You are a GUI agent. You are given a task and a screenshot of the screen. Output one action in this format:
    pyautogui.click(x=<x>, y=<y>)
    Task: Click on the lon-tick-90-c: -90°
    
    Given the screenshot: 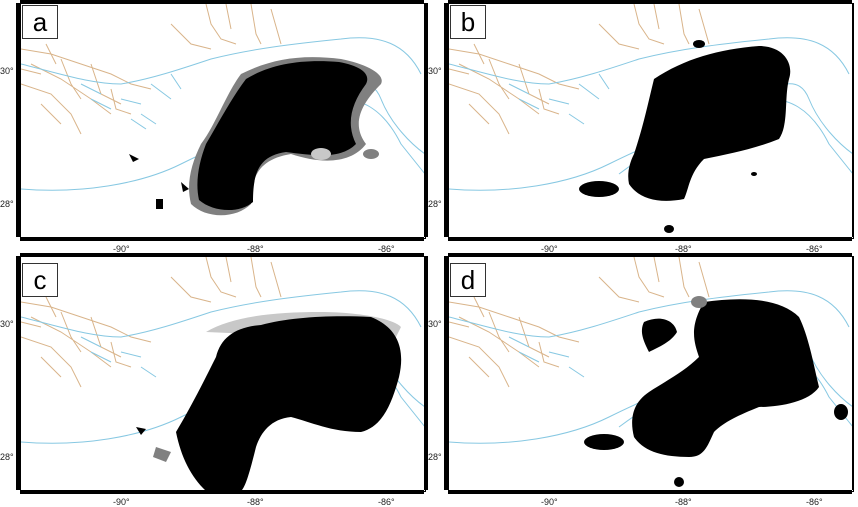 What is the action you would take?
    pyautogui.click(x=121, y=502)
    